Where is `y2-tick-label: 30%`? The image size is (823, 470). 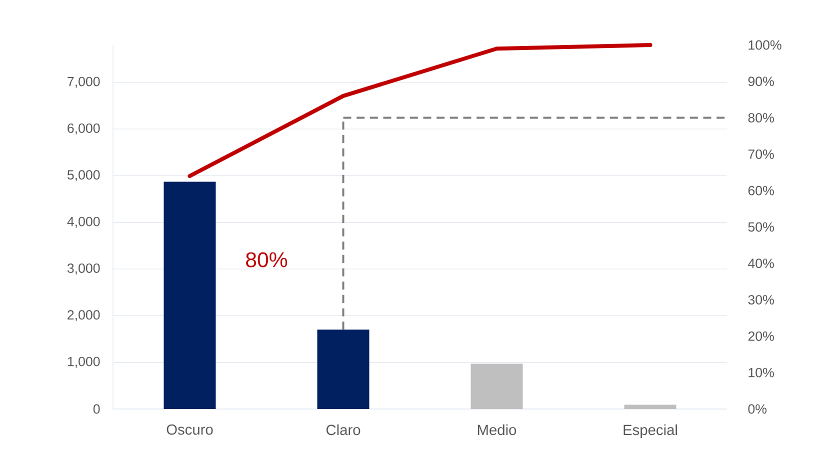
y2-tick-label: 30% is located at coordinates (761, 300).